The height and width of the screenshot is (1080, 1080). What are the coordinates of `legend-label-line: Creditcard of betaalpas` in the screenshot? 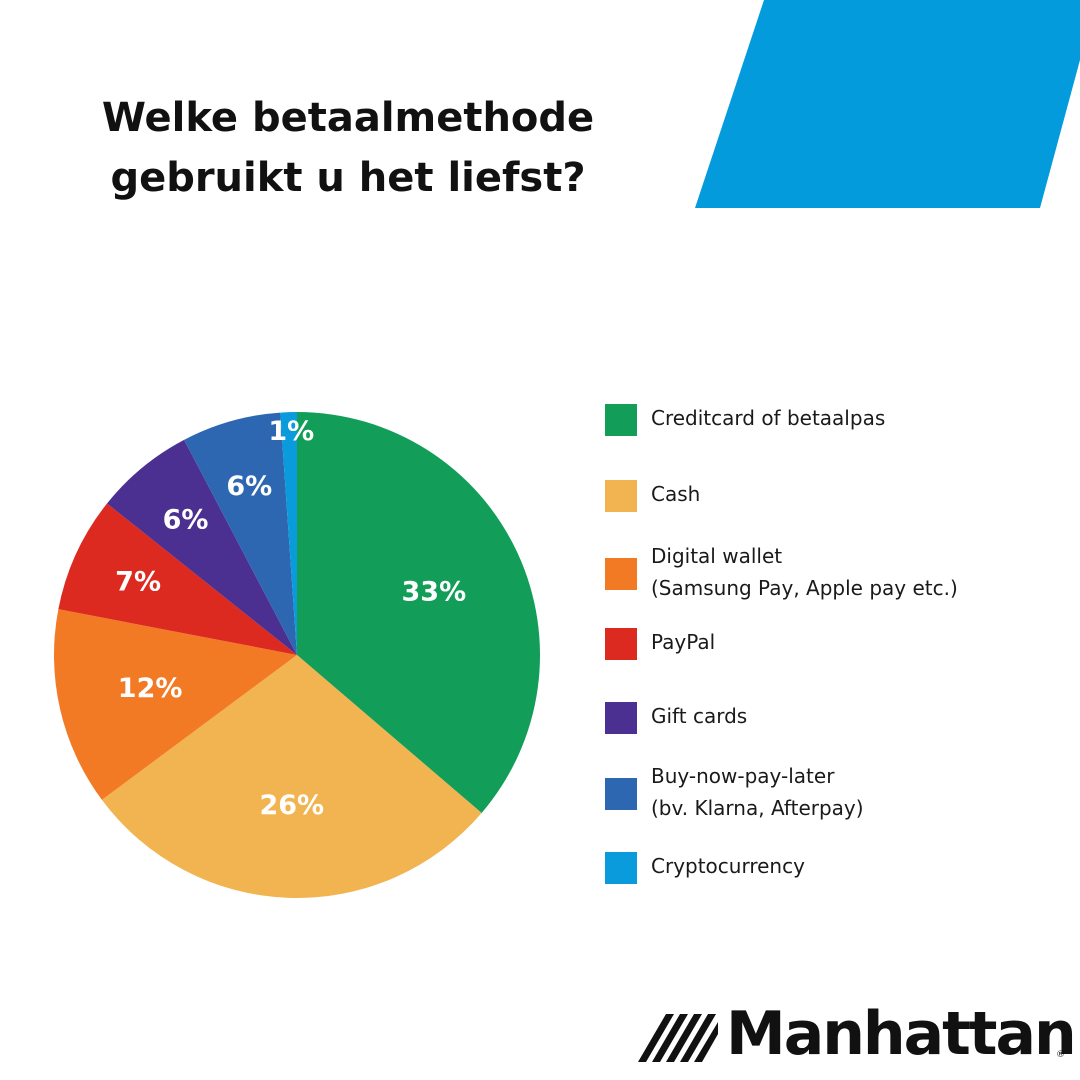 It's located at (768, 418).